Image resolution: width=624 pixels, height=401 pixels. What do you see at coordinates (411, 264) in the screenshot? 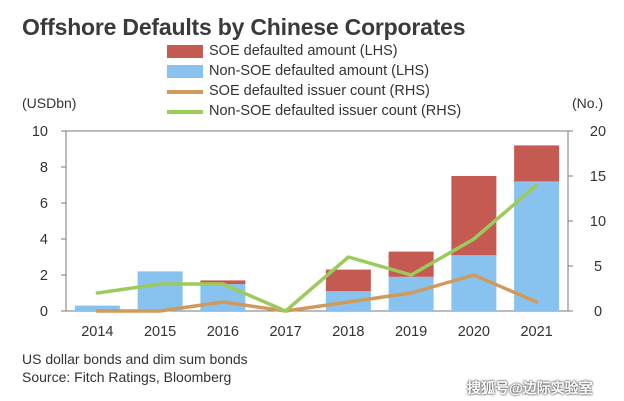
I see `bar-soe-amount-2019` at bounding box center [411, 264].